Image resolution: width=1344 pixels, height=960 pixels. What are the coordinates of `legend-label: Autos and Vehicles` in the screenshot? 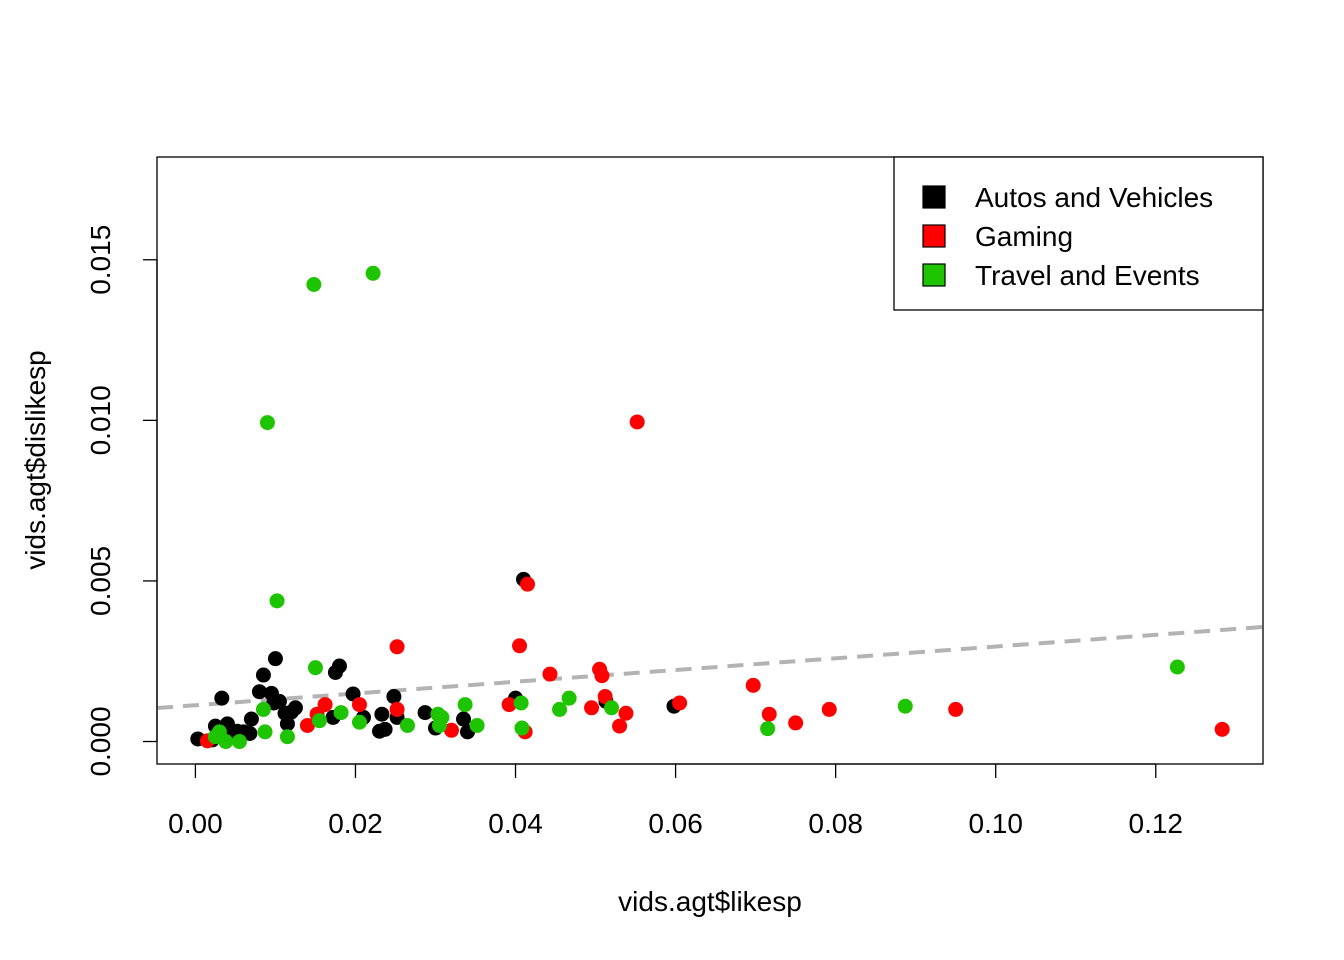 It's located at (1094, 197).